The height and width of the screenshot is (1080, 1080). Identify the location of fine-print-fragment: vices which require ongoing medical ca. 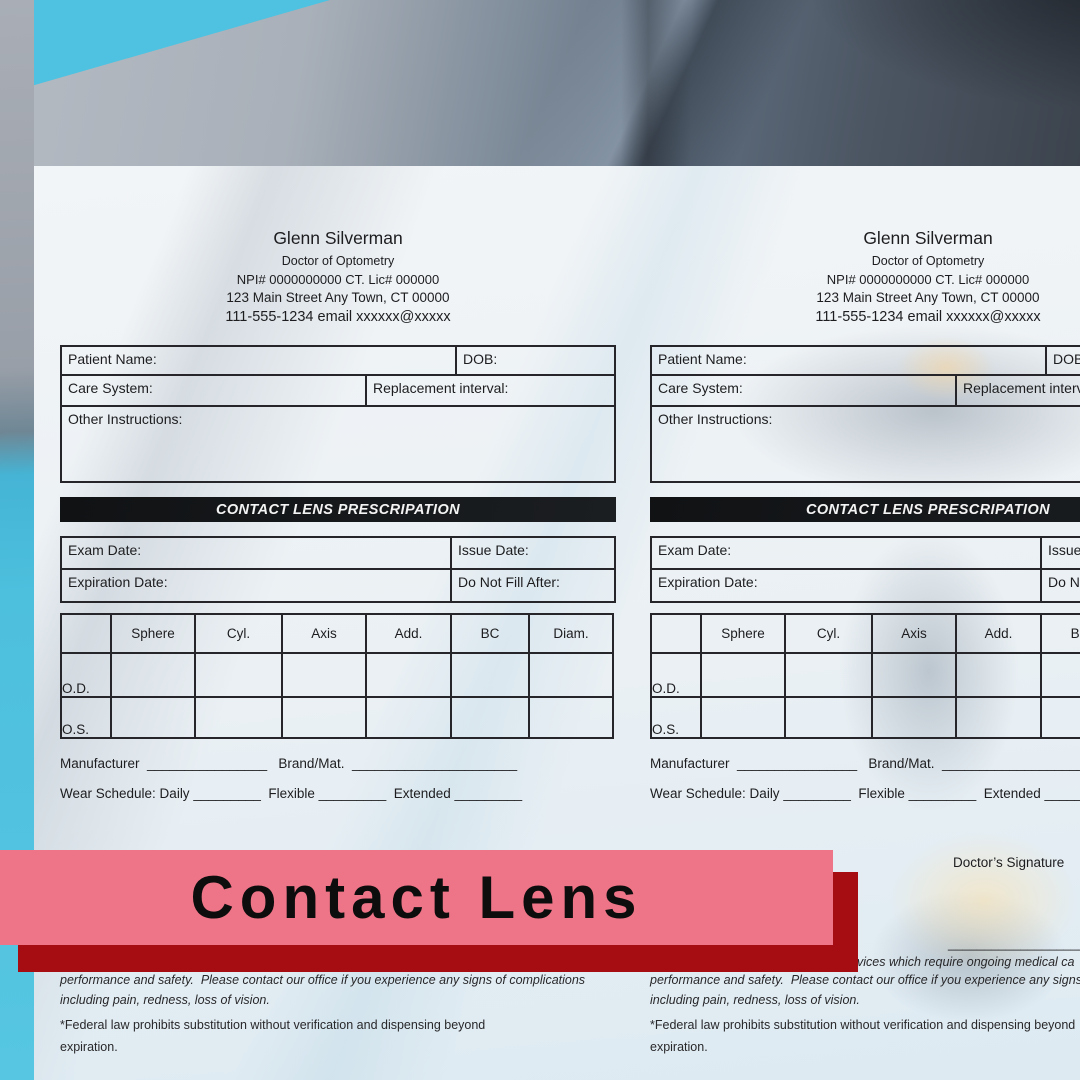
(966, 962).